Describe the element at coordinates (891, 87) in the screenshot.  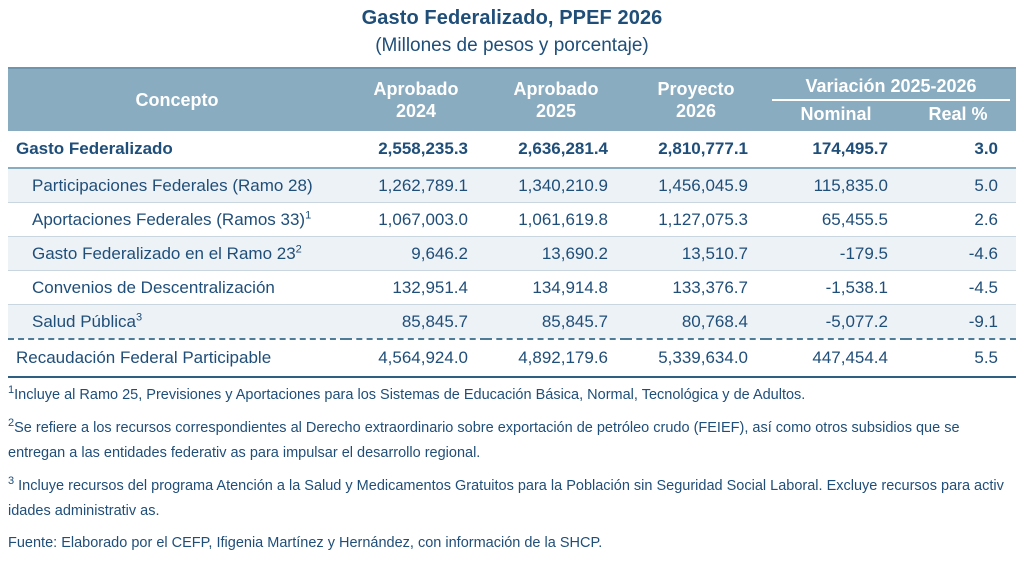
I see `column-header-variacion-label: Variación 2025-2026` at that location.